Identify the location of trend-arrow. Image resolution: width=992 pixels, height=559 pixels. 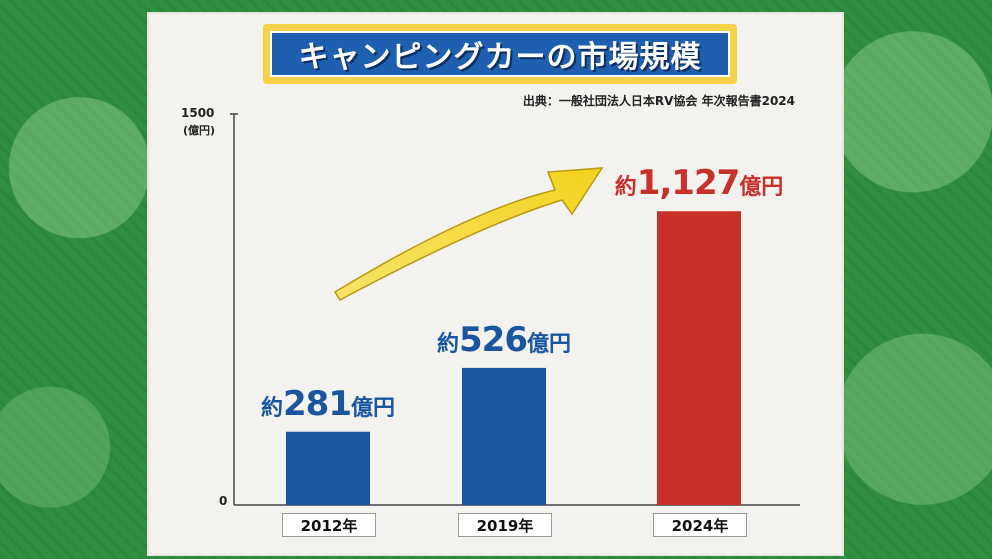
(468, 234).